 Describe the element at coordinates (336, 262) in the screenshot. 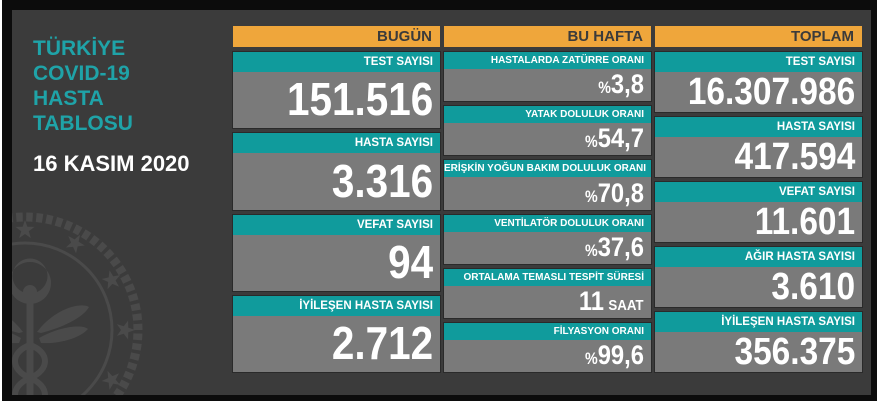

I see `stat-value: 94` at that location.